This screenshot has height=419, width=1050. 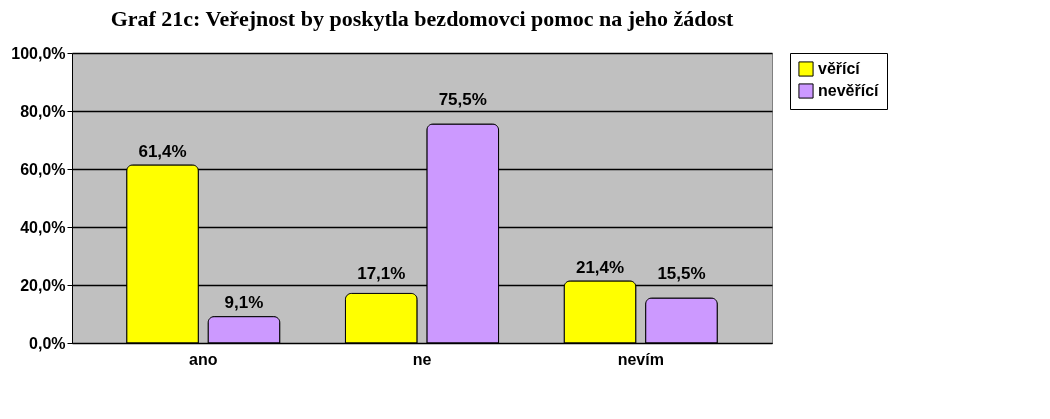 What do you see at coordinates (203, 359) in the screenshot?
I see `x-tick-label: ano` at bounding box center [203, 359].